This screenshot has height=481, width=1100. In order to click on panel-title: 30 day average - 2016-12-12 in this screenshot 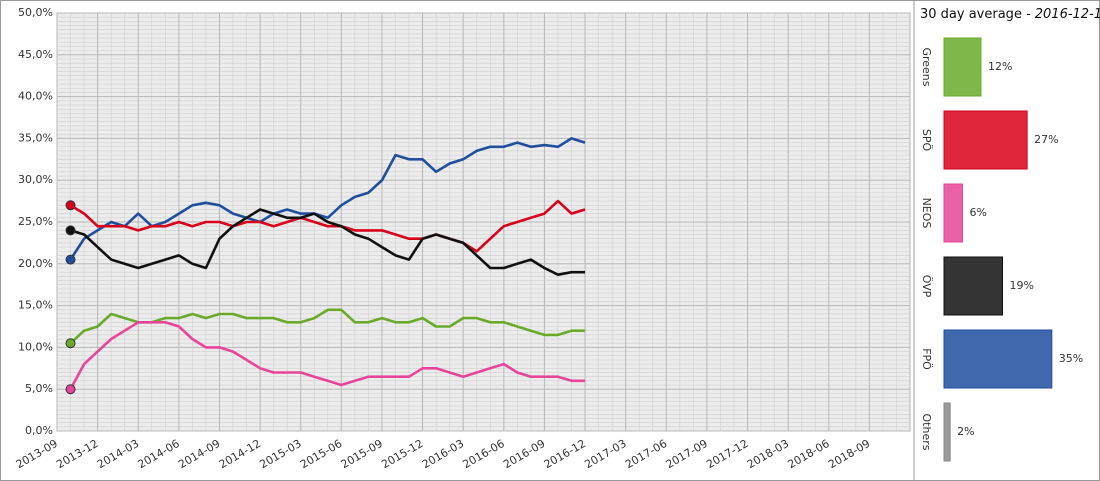, I will do `click(1010, 14)`.